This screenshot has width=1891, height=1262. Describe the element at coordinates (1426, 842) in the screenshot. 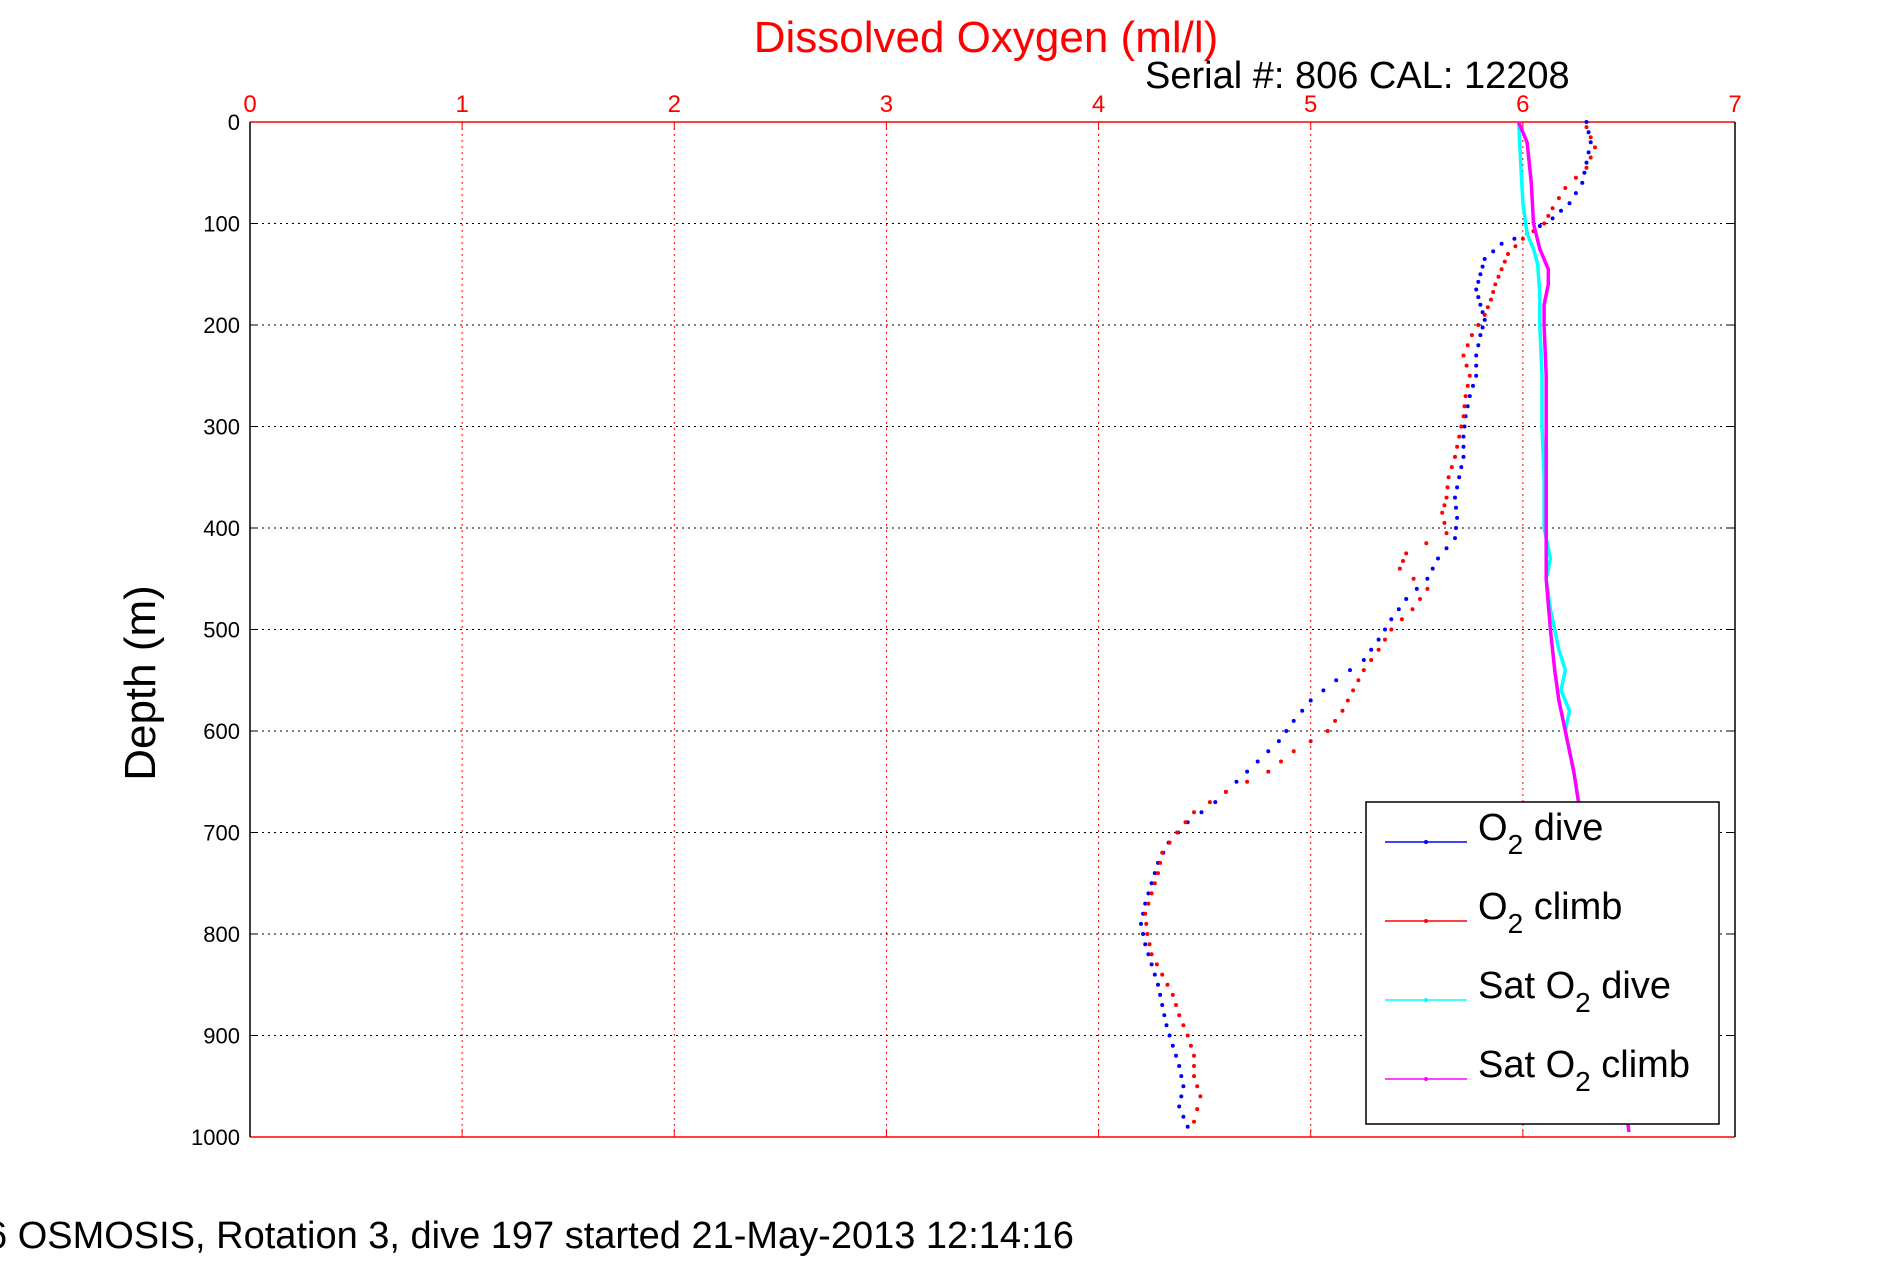

I see `legend-marker-o2-dive` at that location.